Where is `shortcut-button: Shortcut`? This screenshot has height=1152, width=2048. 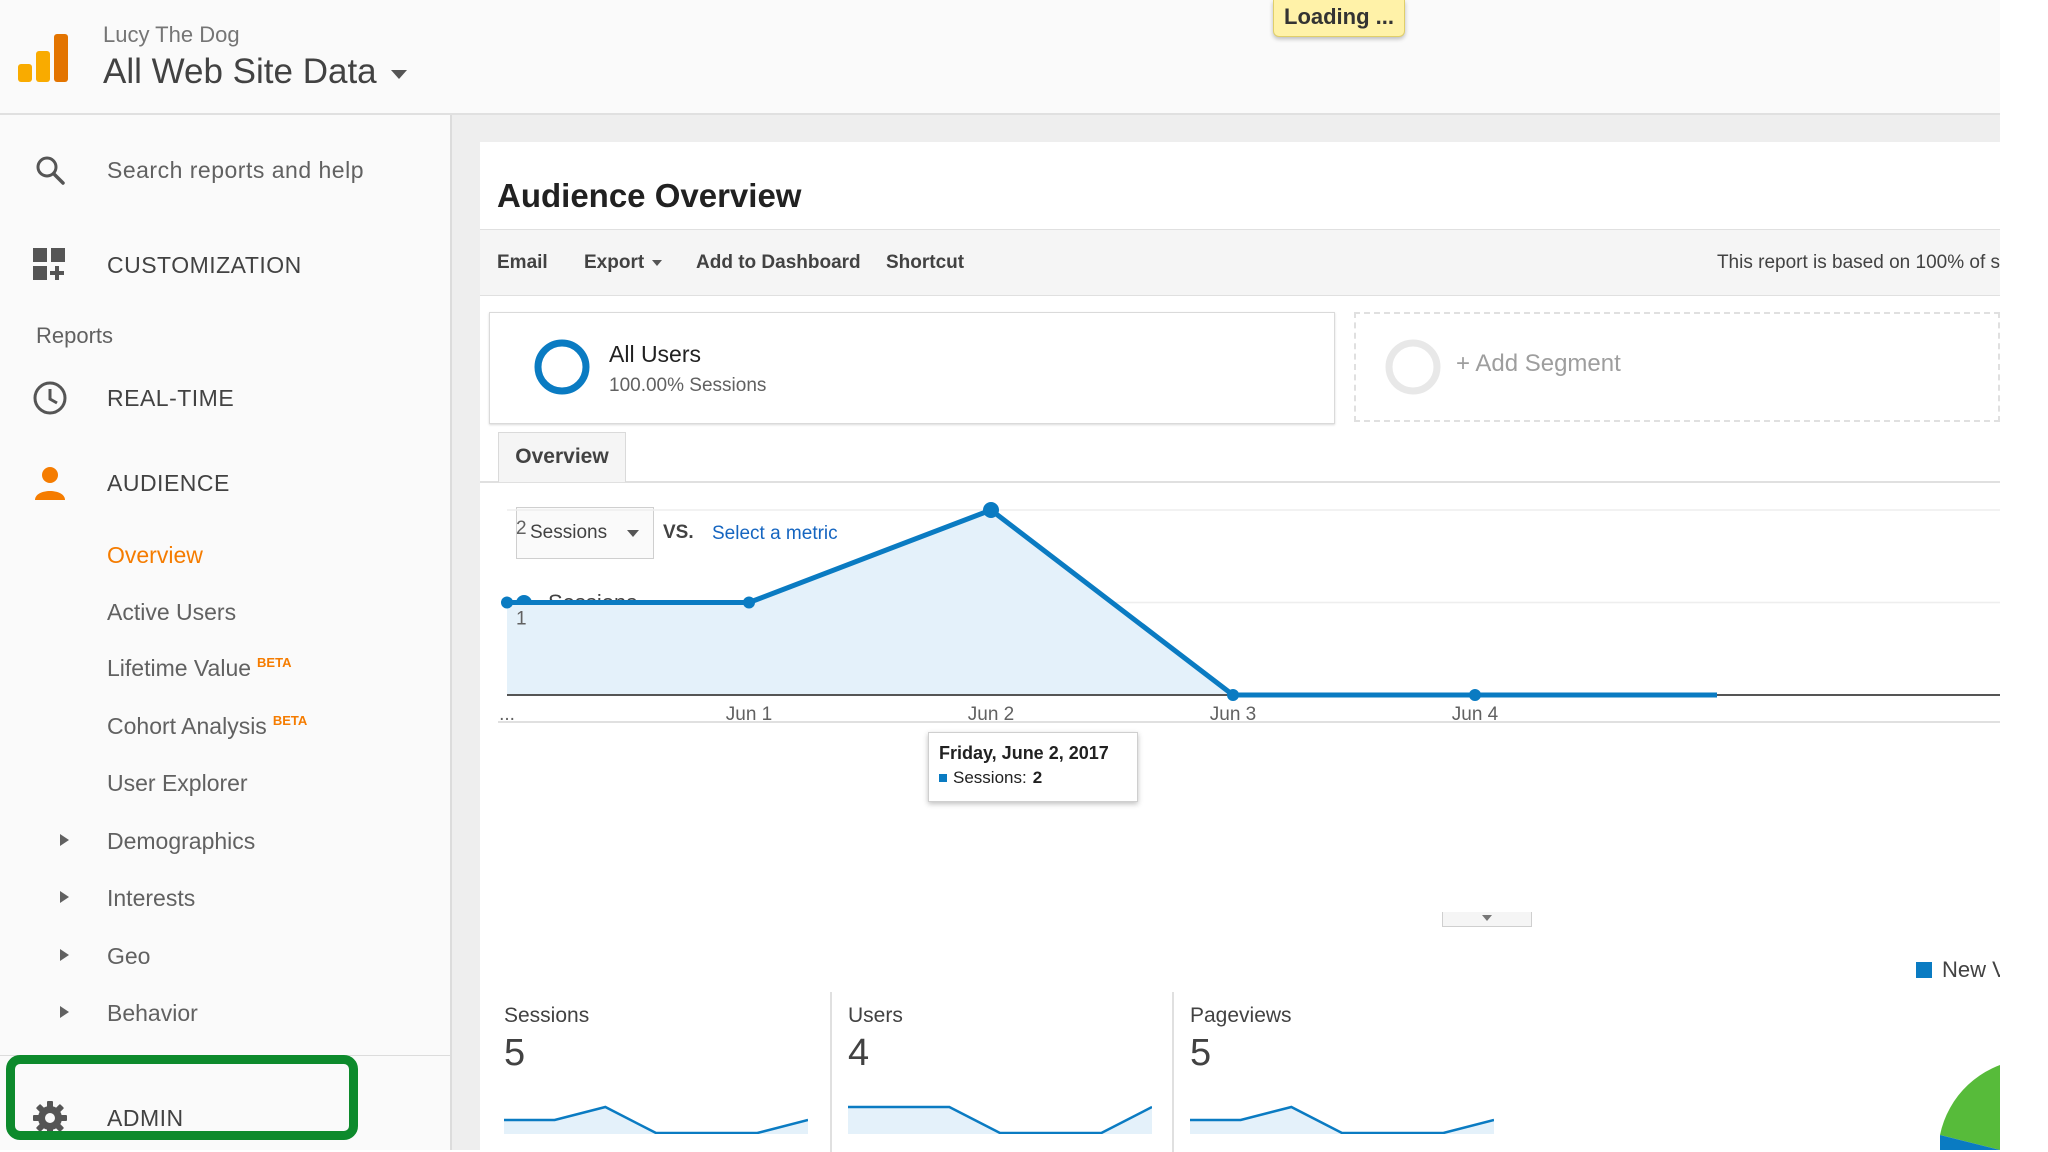 shortcut-button: Shortcut is located at coordinates (925, 262).